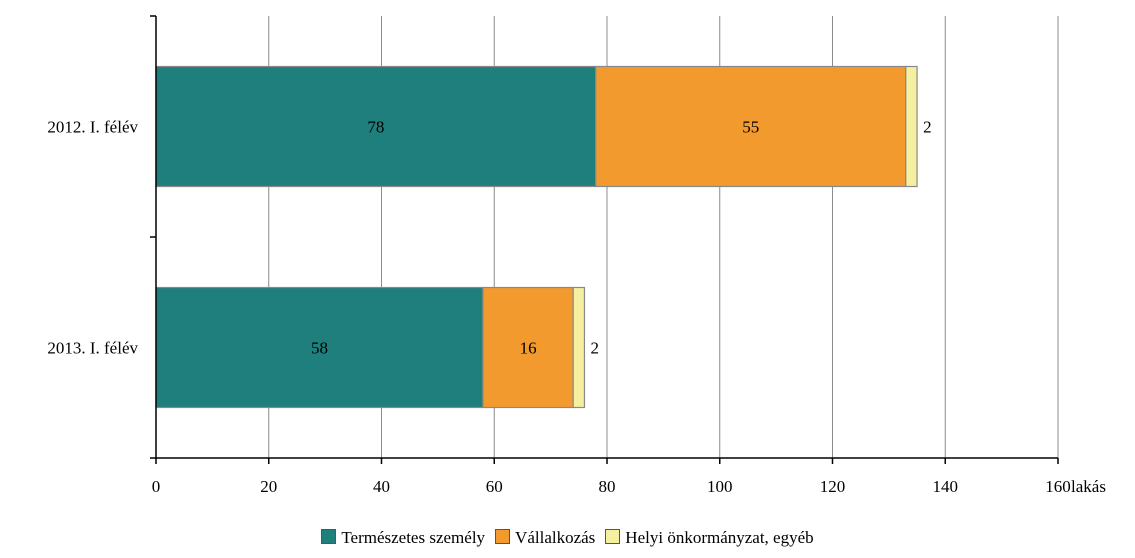 The image size is (1135, 558). Describe the element at coordinates (555, 537) in the screenshot. I see `legend-label: Vállalkozás` at that location.